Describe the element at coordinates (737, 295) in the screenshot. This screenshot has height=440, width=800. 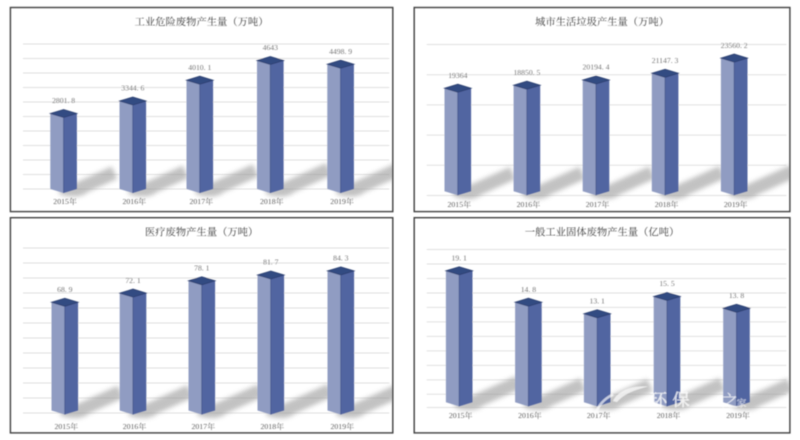
I see `svg-text: 13. 8` at that location.